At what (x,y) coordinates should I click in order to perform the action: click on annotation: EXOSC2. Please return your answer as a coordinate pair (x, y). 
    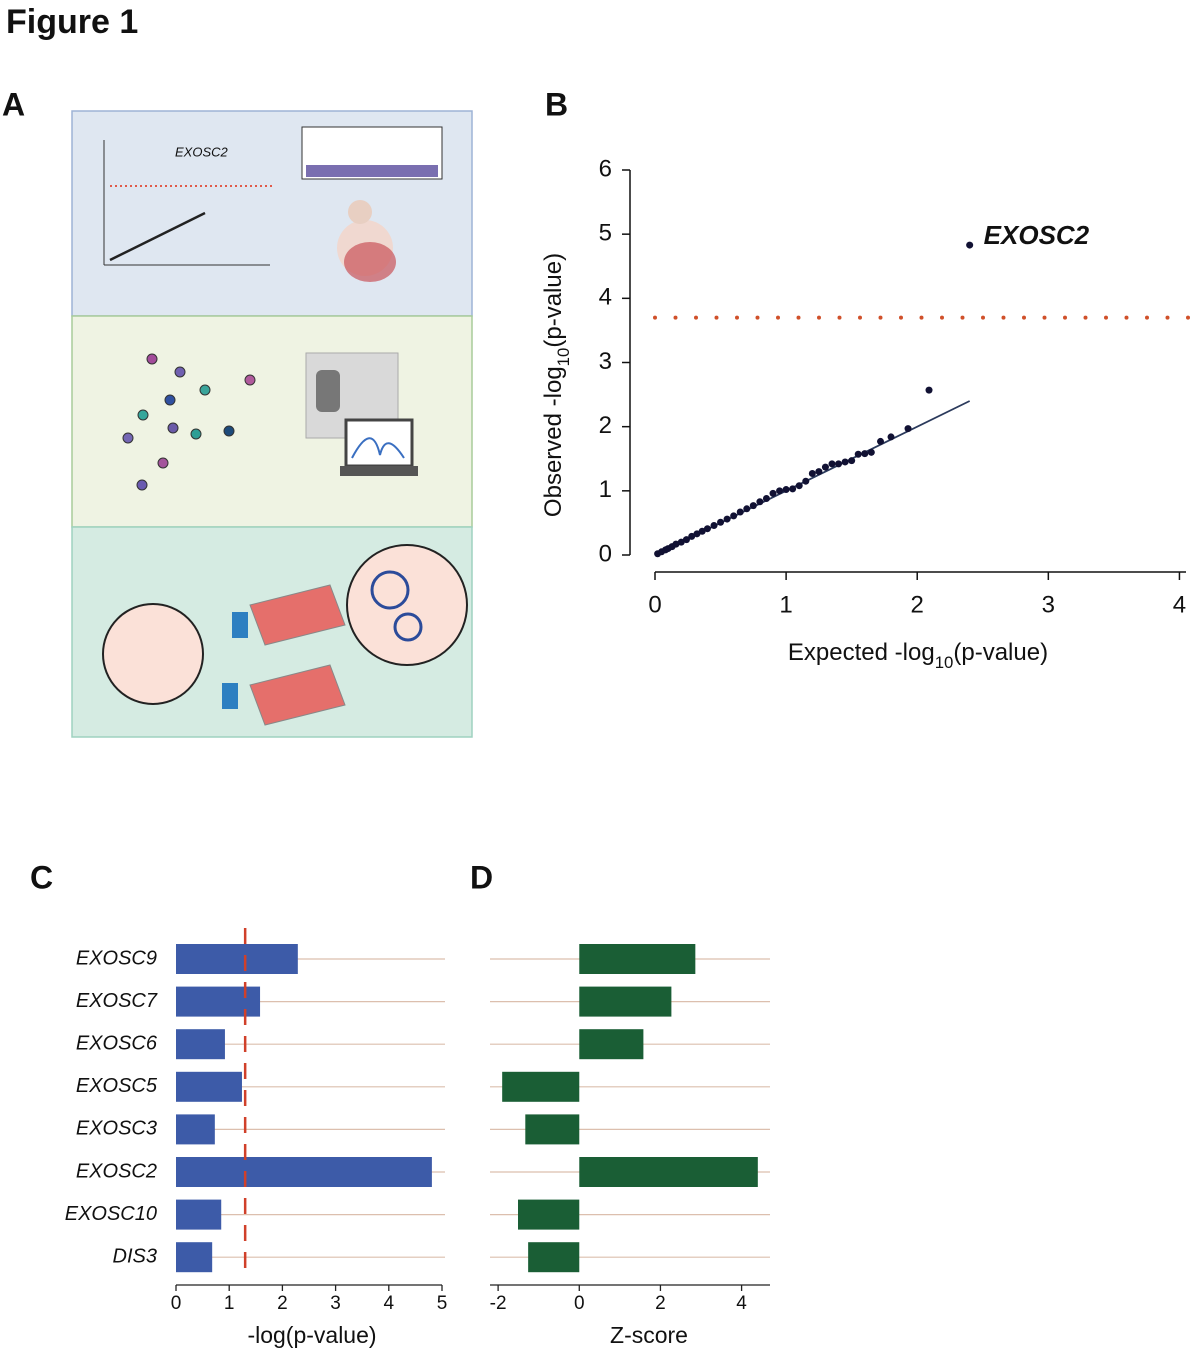
    Looking at the image, I should click on (1037, 235).